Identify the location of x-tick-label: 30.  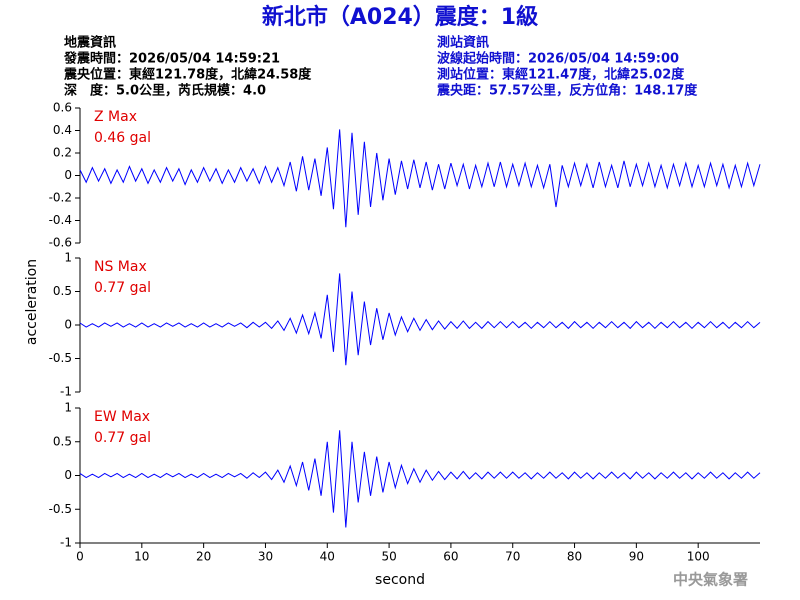
(265, 557).